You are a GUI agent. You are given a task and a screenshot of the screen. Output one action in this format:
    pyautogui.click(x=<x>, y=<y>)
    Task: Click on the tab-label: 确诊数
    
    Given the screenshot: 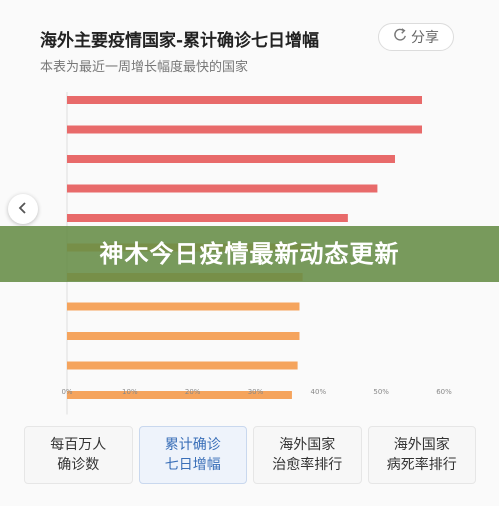 What is the action you would take?
    pyautogui.click(x=78, y=465)
    